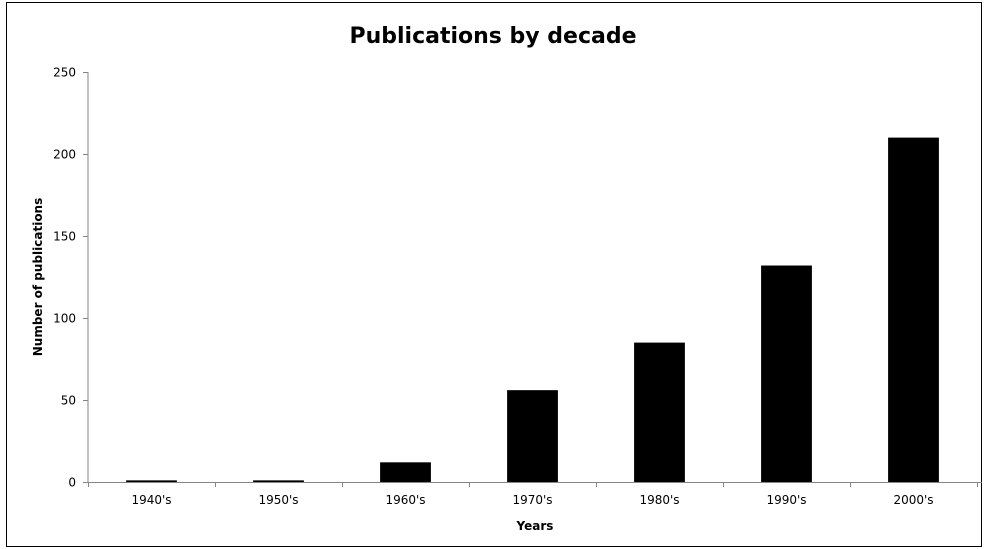 This screenshot has width=986, height=549. Describe the element at coordinates (493, 36) in the screenshot. I see `chart-title: Publications by decade` at that location.